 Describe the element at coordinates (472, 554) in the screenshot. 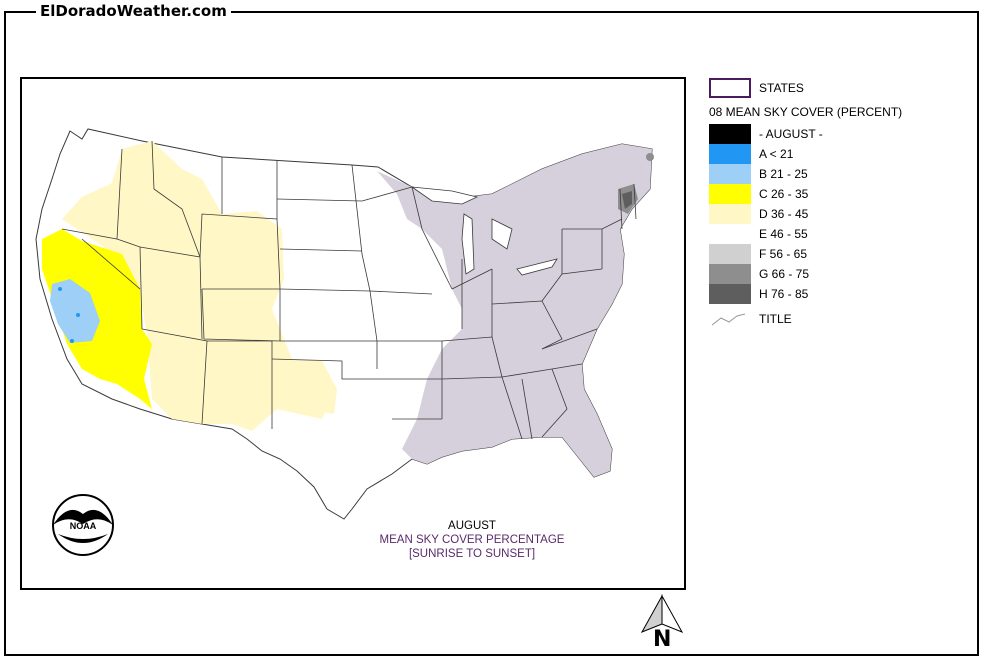

I see `caption-subtitle: [SUNRISE TO SUNSET]` at that location.